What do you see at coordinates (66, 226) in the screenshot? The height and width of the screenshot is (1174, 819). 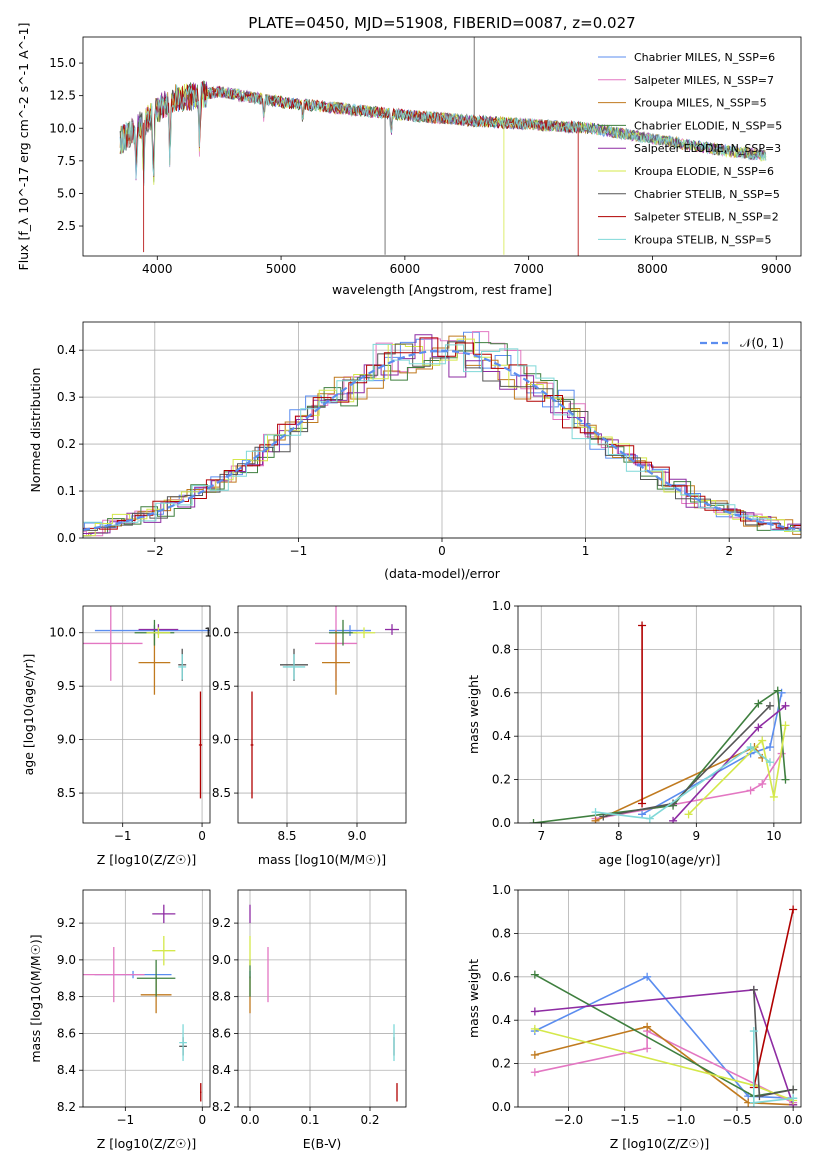 I see `p1-ytick-label-0: 2.5` at bounding box center [66, 226].